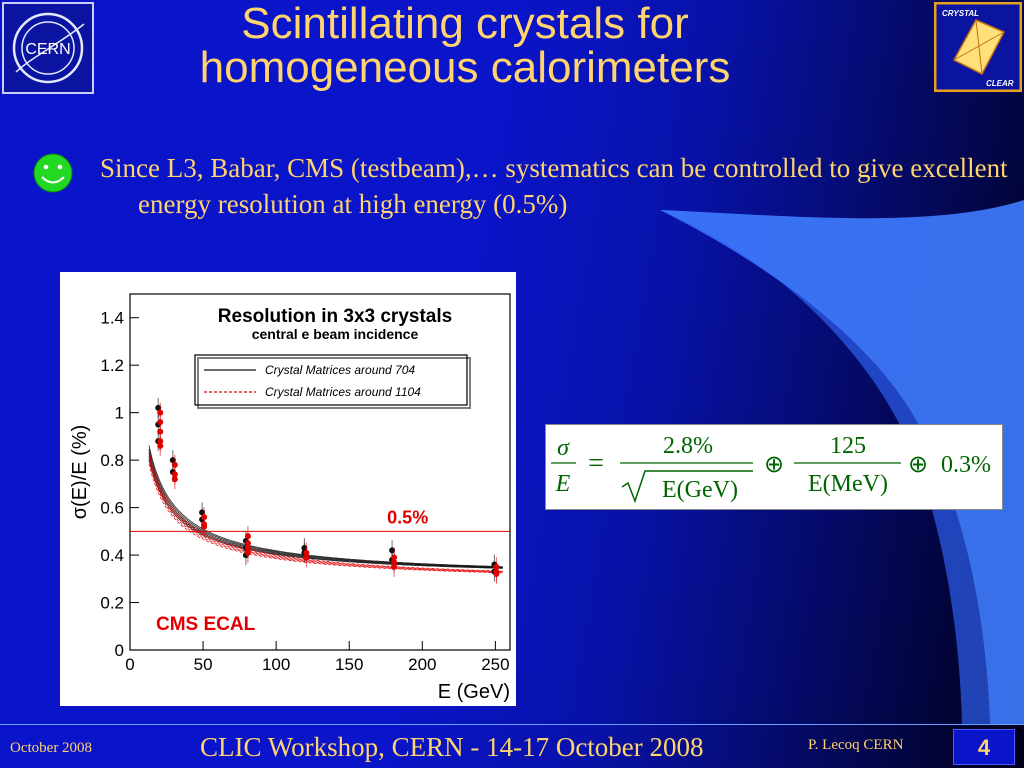 This screenshot has height=768, width=1024. I want to click on formula-sigma: σ, so click(563, 448).